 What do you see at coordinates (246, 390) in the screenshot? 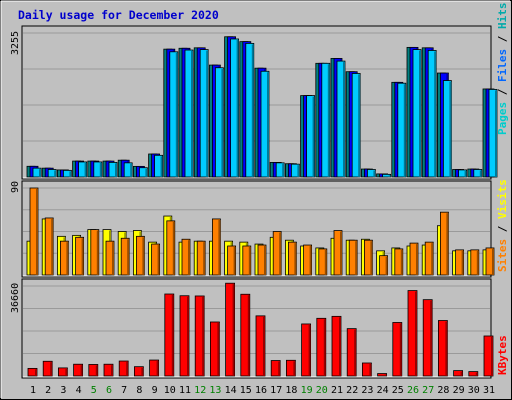
I see `x-tick-label: 15` at bounding box center [246, 390].